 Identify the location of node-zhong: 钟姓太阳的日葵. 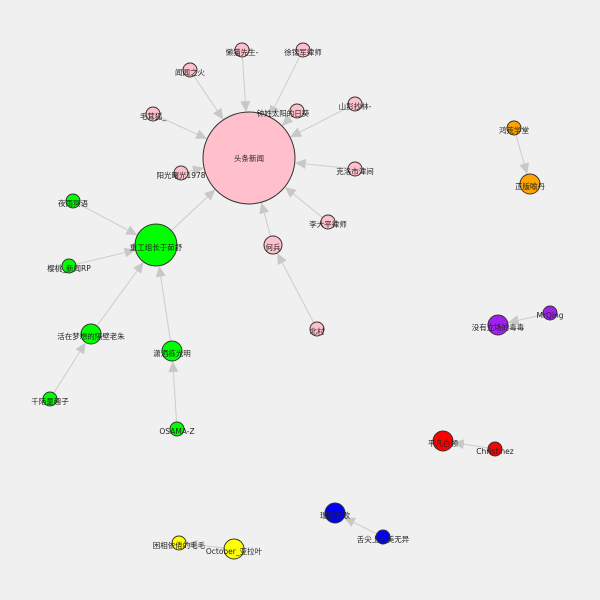
(283, 111).